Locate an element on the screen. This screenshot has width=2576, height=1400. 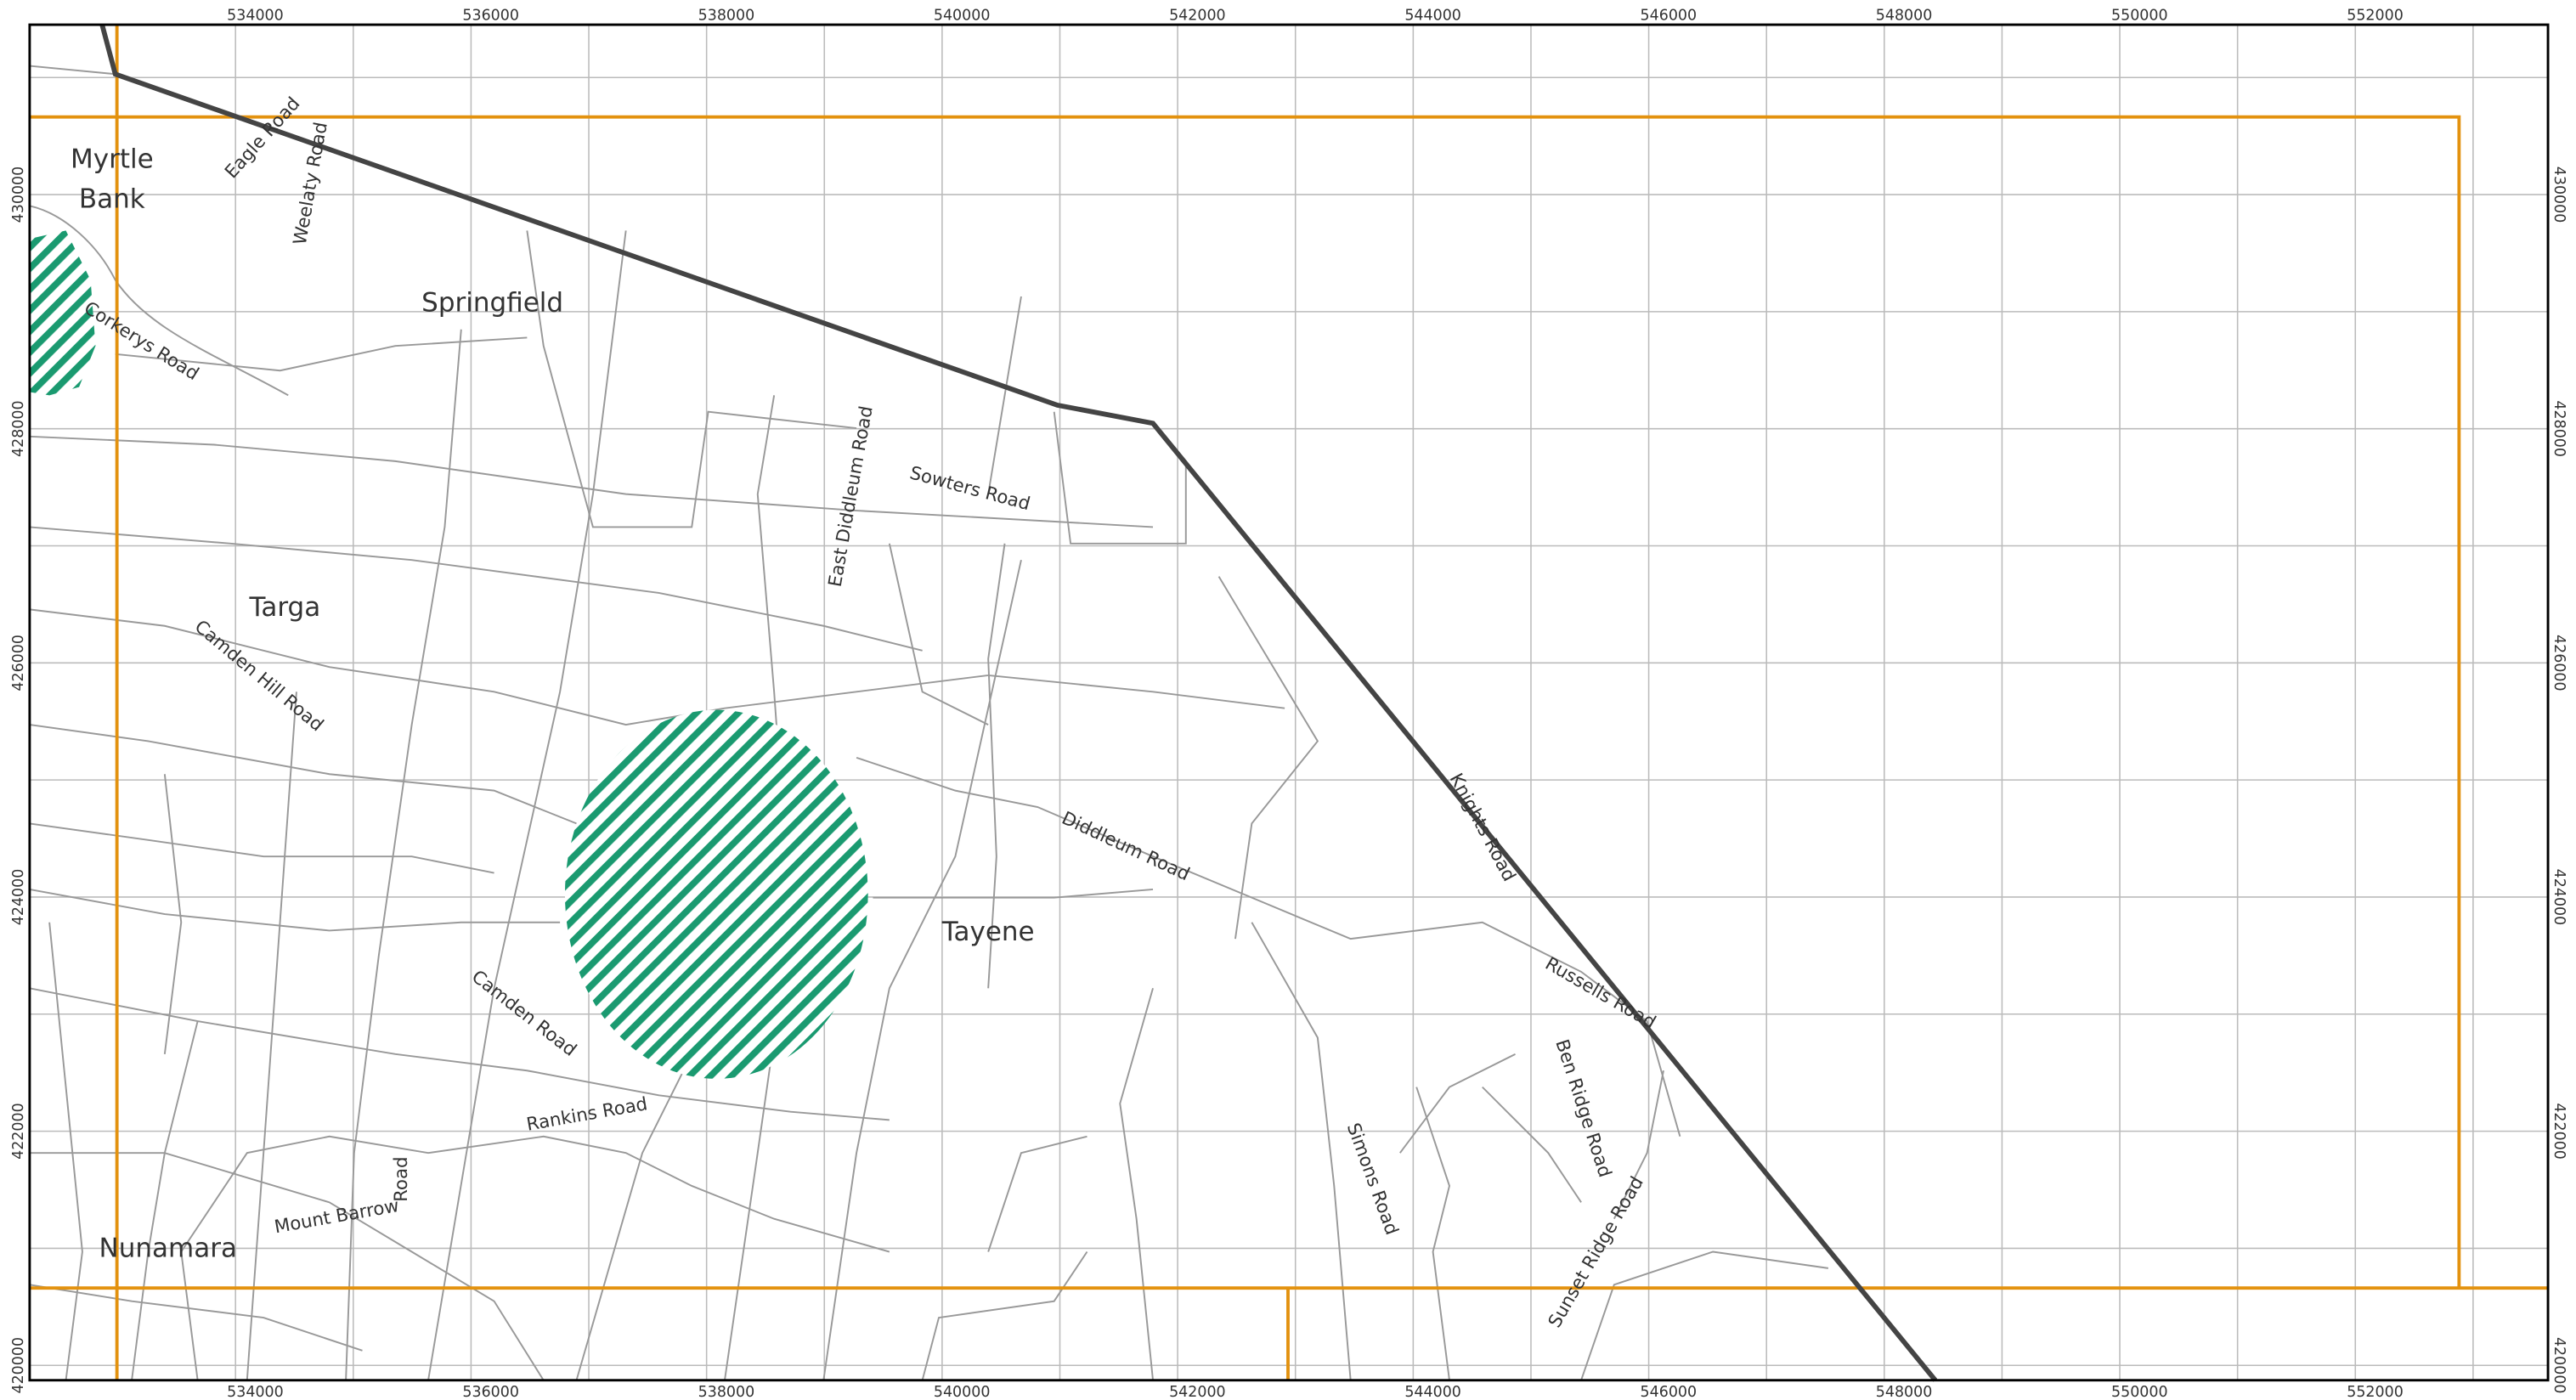
place-label: Tayene is located at coordinates (988, 932).